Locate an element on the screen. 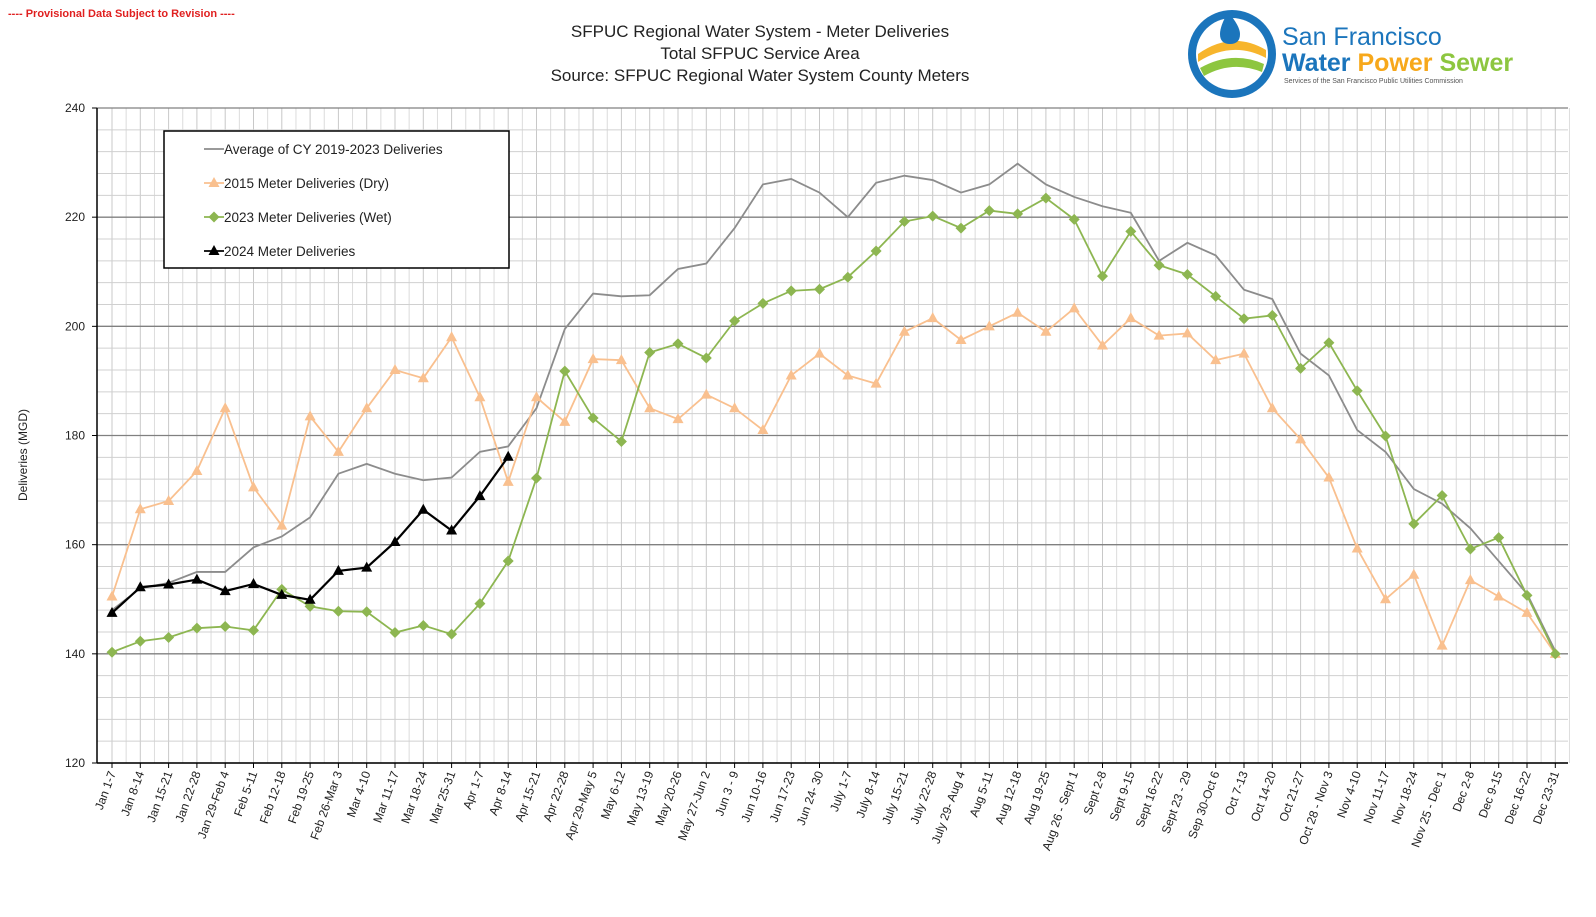  x-tick-label: Dec 9-15 is located at coordinates (1491, 794).